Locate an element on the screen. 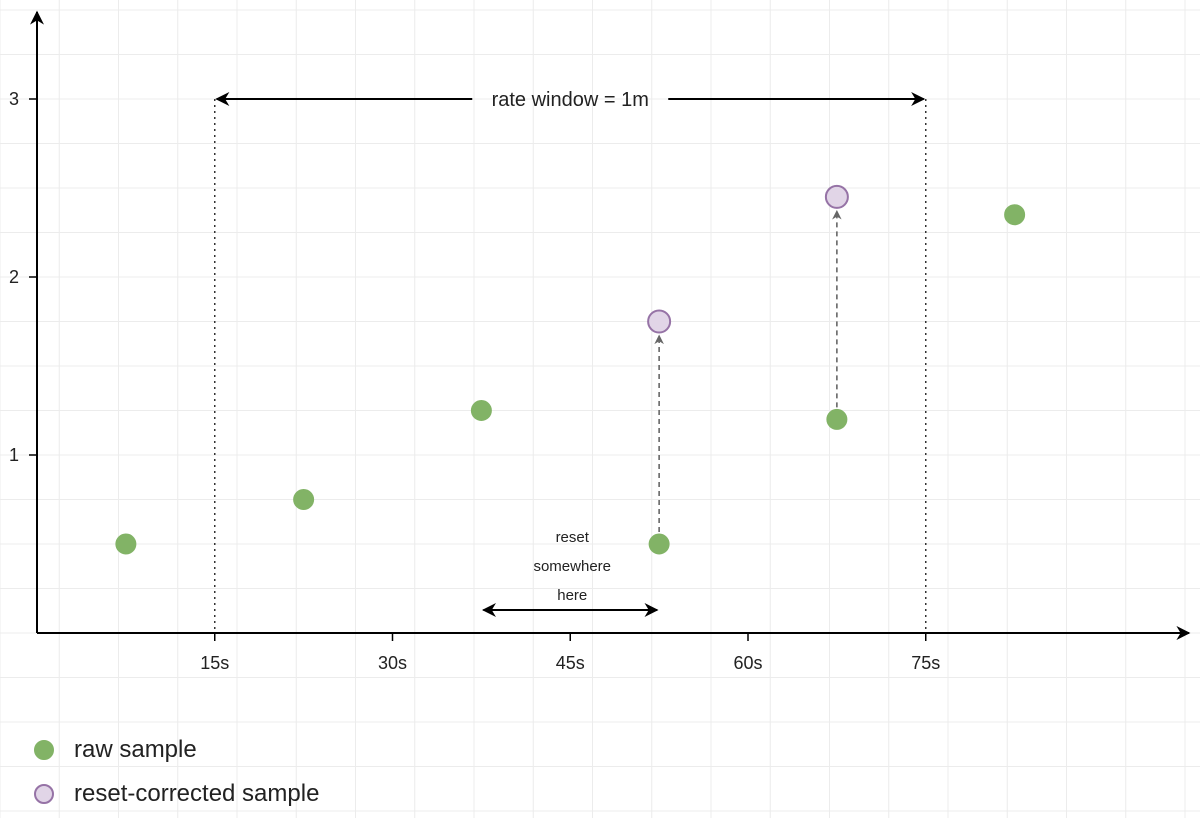 This screenshot has height=818, width=1200. x-tick-label: 45s is located at coordinates (570, 663).